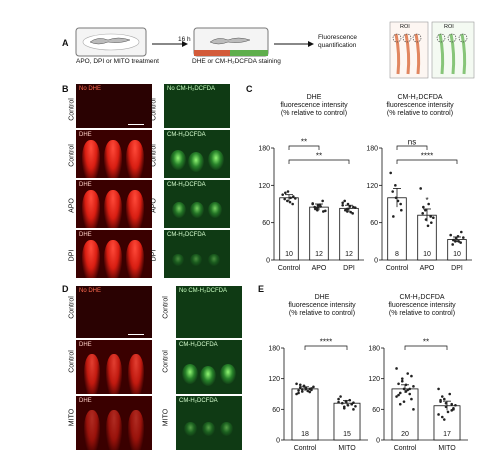  What do you see at coordinates (305, 448) in the screenshot?
I see `category-label: Control` at bounding box center [305, 448].